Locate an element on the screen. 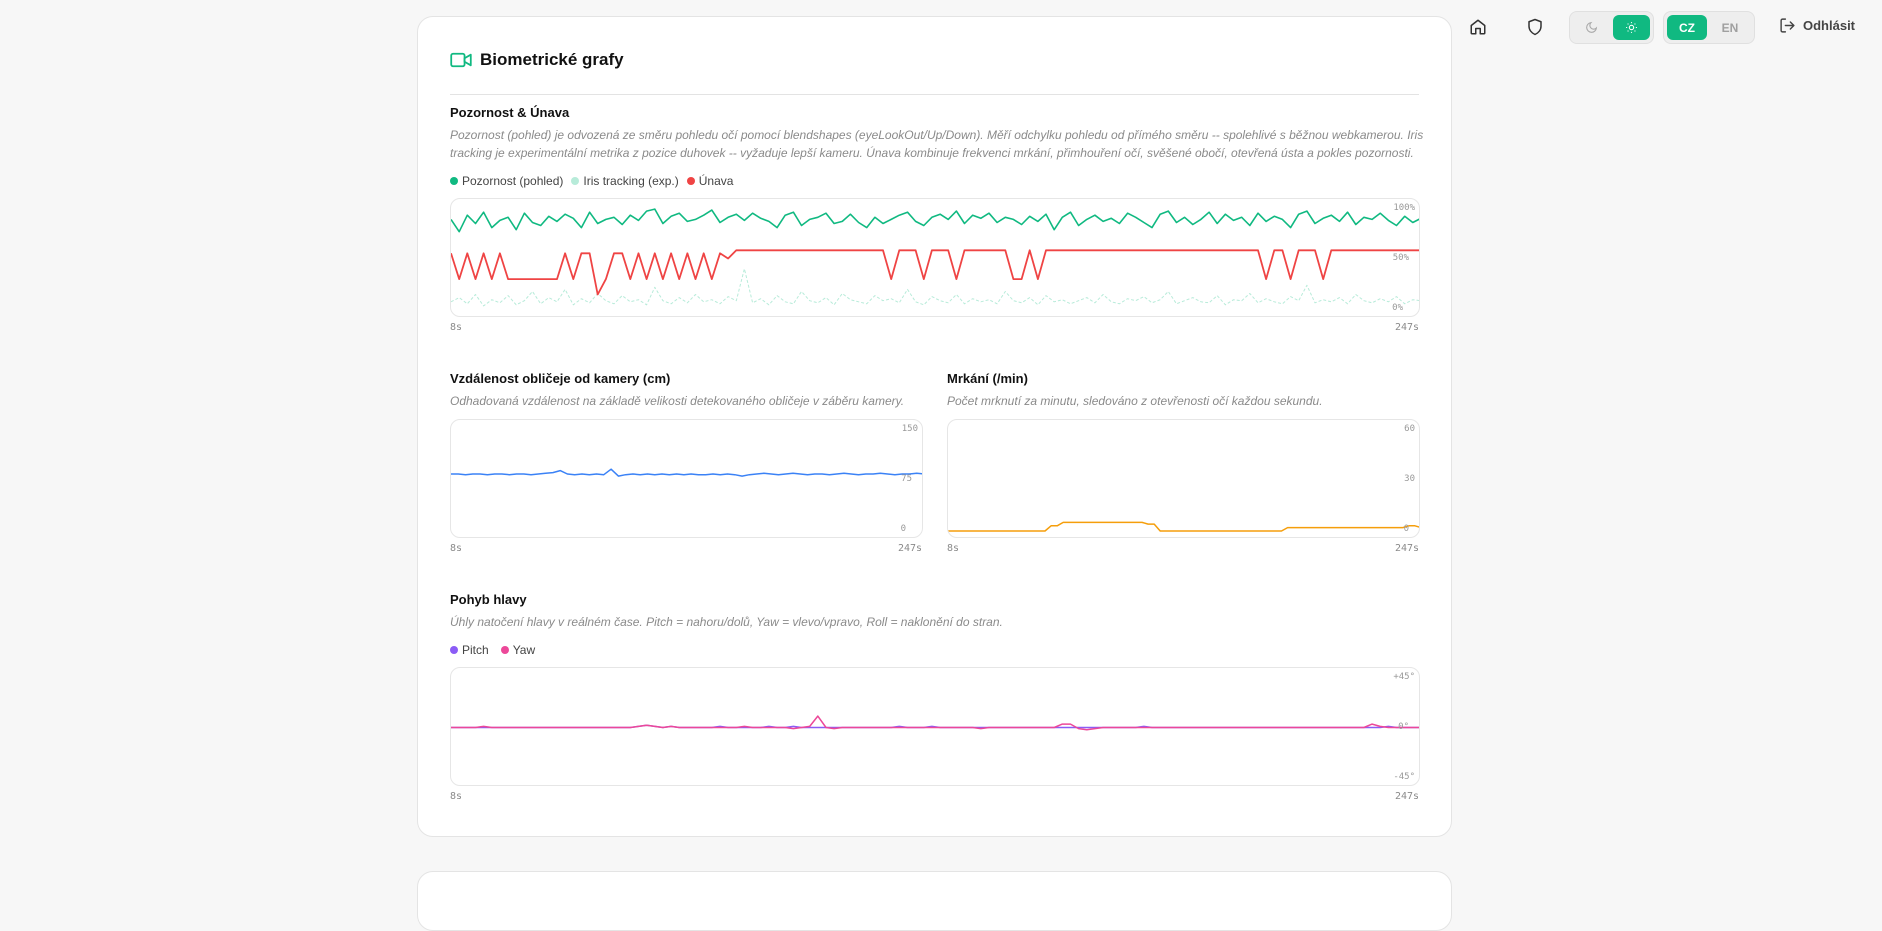  legend-label: Iris tracking (exp.) is located at coordinates (631, 181).